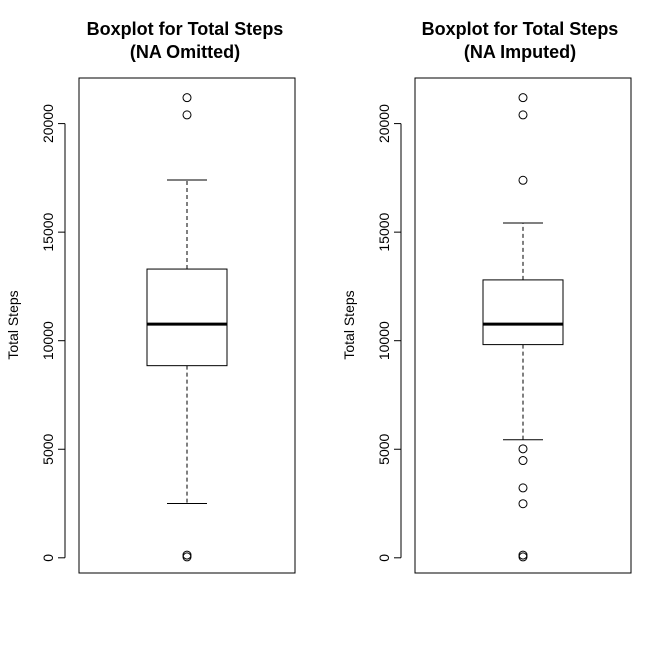  What do you see at coordinates (48, 340) in the screenshot?
I see `panel-1-y-tick-label-10000: 10000` at bounding box center [48, 340].